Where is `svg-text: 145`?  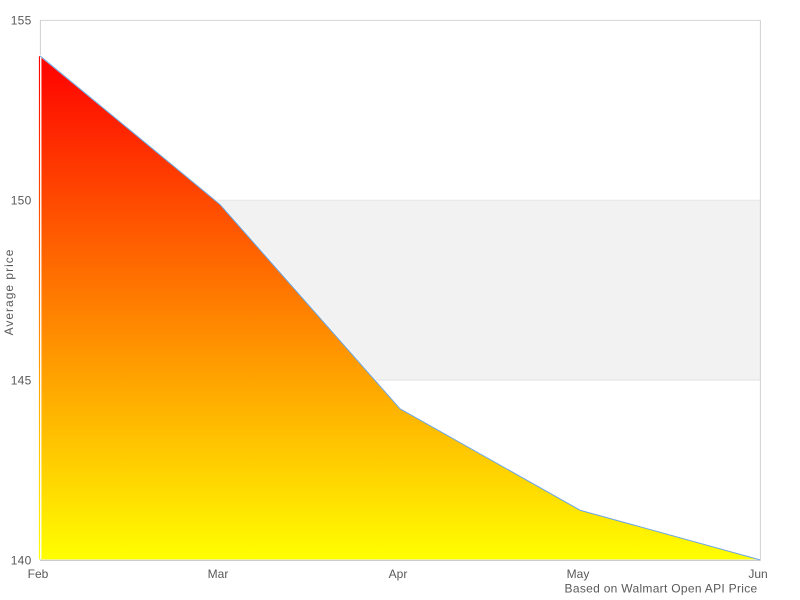
svg-text: 145 is located at coordinates (21, 380).